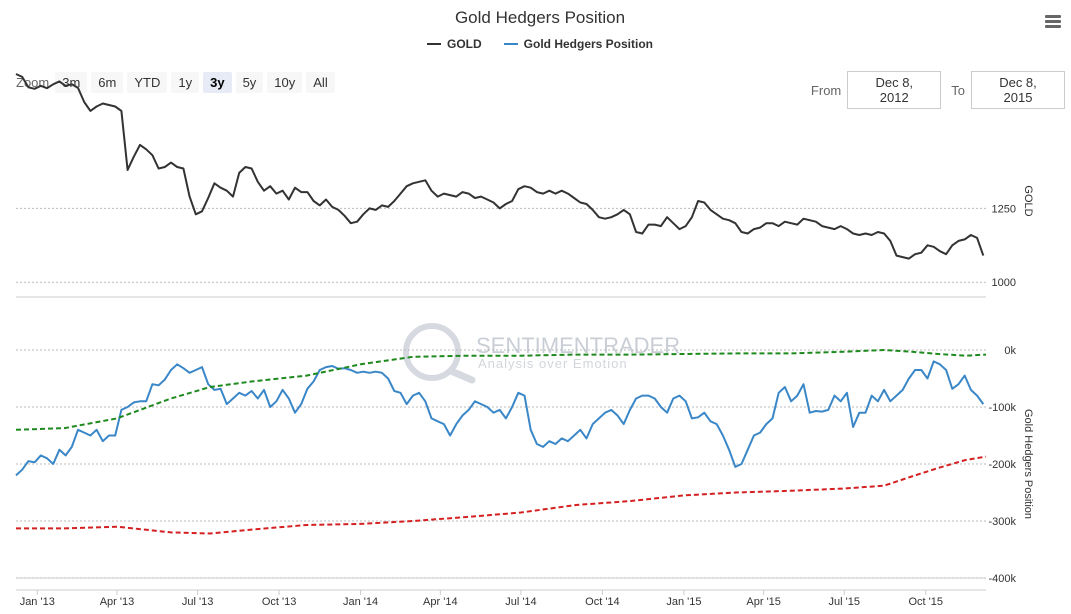  I want to click on zoom-button-5y: 5y, so click(249, 82).